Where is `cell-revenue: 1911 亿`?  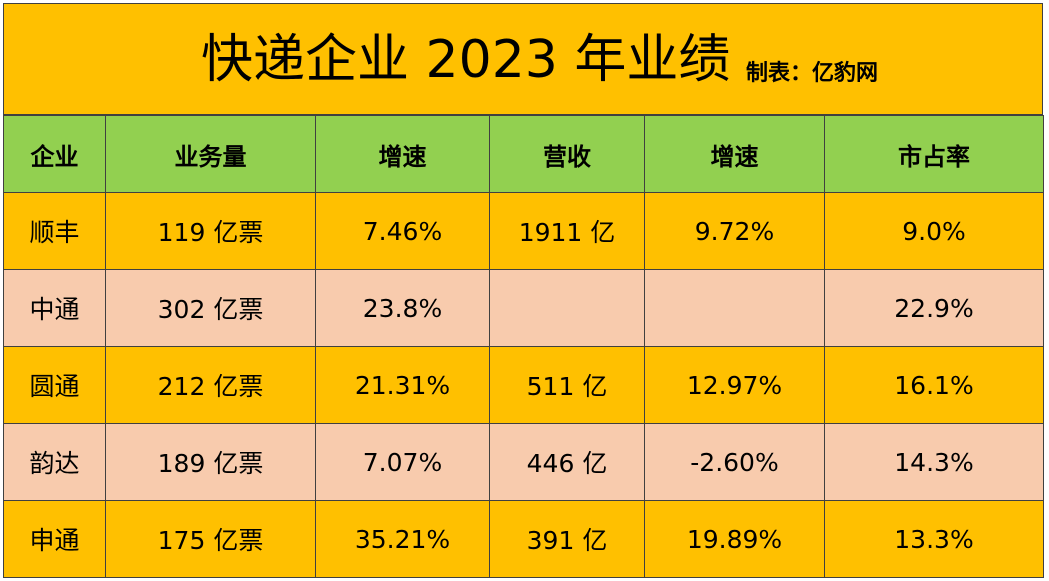
cell-revenue: 1911 亿 is located at coordinates (567, 231).